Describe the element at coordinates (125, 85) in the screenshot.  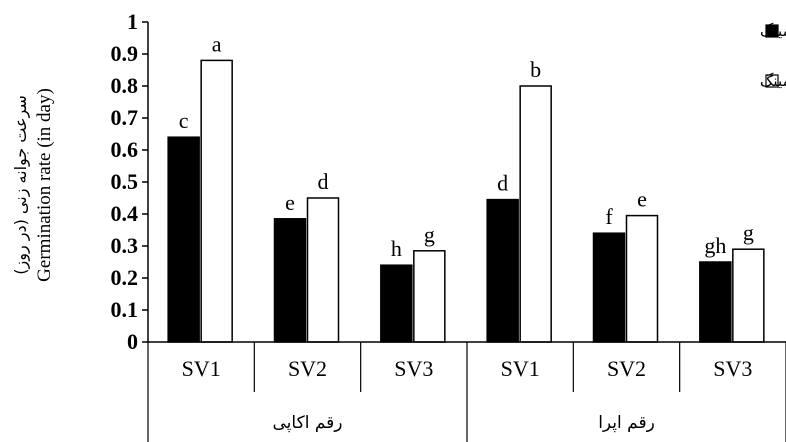
I see `y-tick-label: 0.8` at that location.